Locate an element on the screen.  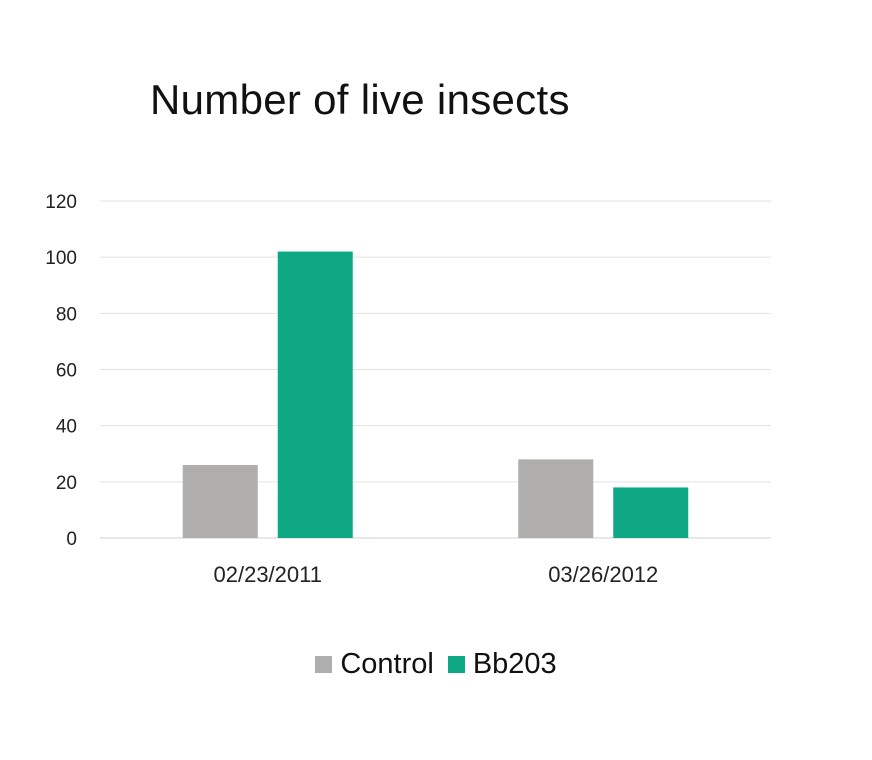
legend-item-control: Control is located at coordinates (374, 664).